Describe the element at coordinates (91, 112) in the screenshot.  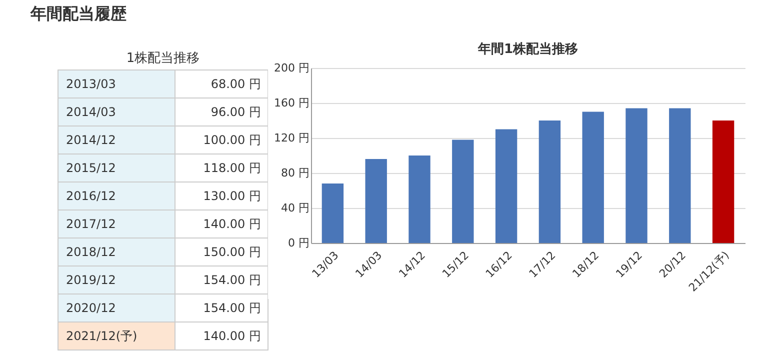
I see `category-label: 2014/03` at that location.